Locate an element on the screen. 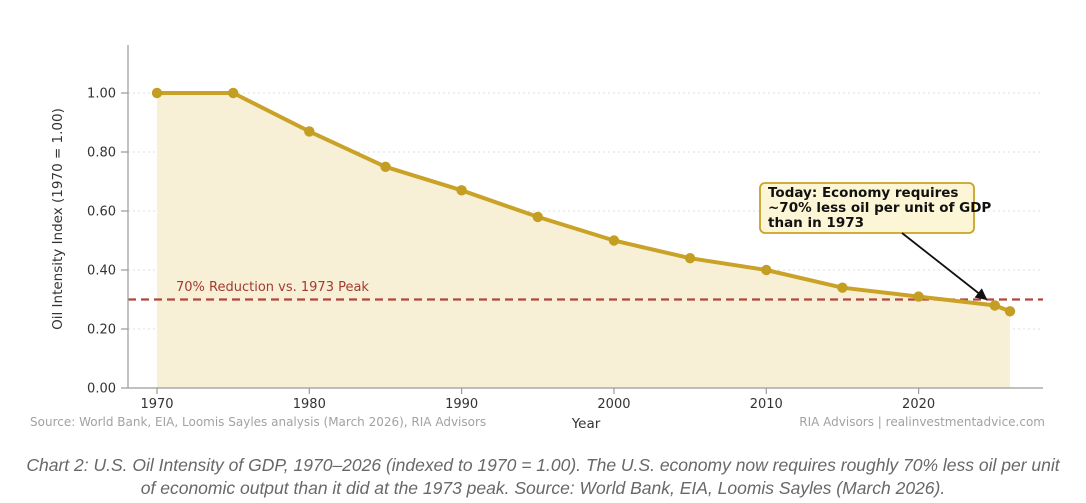 This screenshot has width=1086, height=503. x-tick-label: 2020 is located at coordinates (918, 404).